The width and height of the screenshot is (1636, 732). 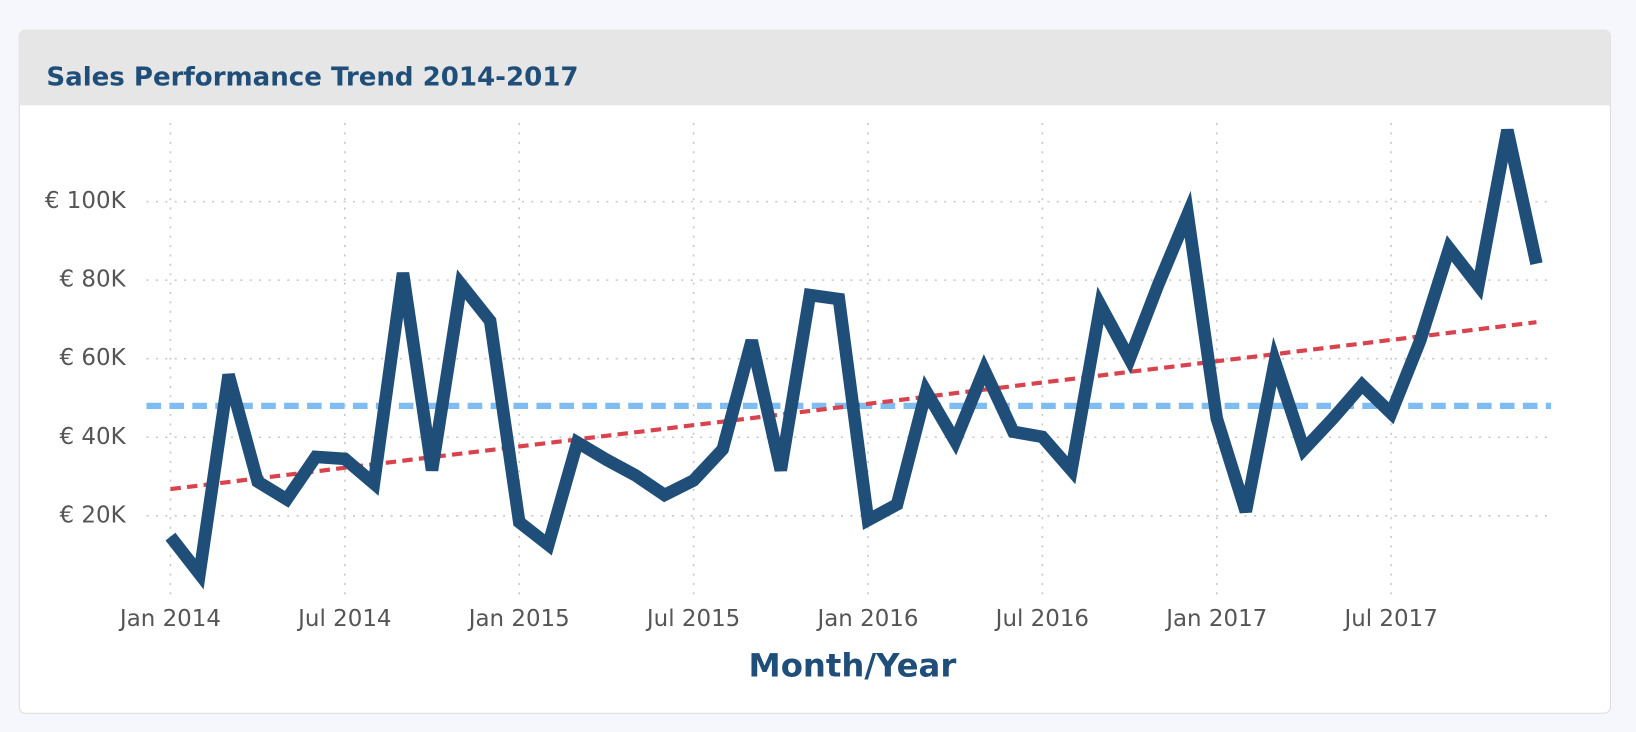 What do you see at coordinates (518, 619) in the screenshot?
I see `x-tick-label: Jan 2015` at bounding box center [518, 619].